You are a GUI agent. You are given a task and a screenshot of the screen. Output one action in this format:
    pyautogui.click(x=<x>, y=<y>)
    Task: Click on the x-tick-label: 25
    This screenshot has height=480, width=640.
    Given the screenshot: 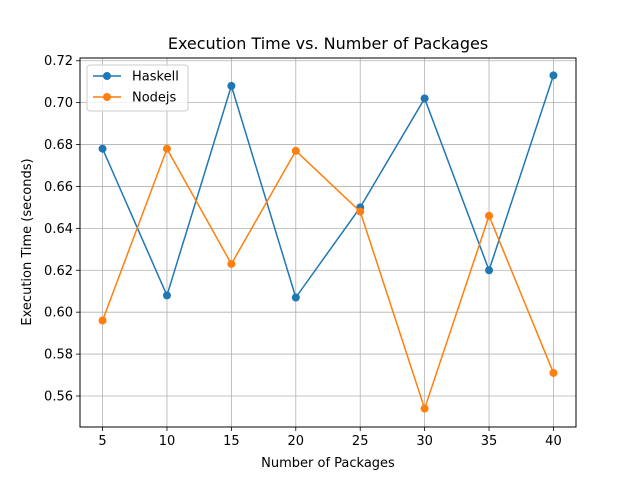 What is the action you would take?
    pyautogui.click(x=360, y=441)
    